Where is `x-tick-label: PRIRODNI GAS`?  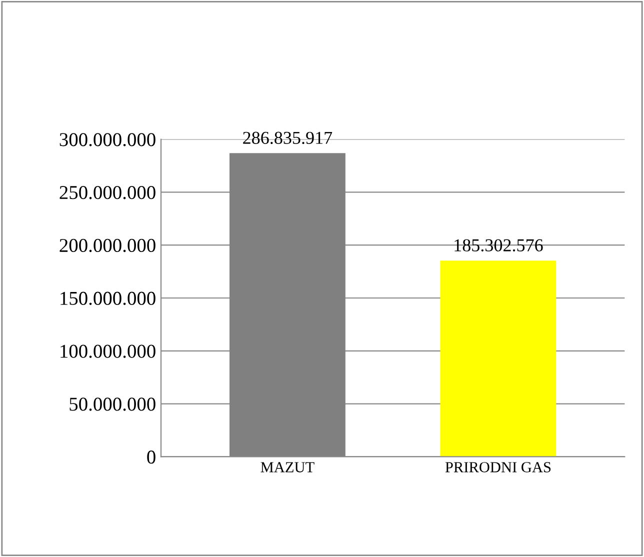 x-tick-label: PRIRODNI GAS is located at coordinates (498, 467).